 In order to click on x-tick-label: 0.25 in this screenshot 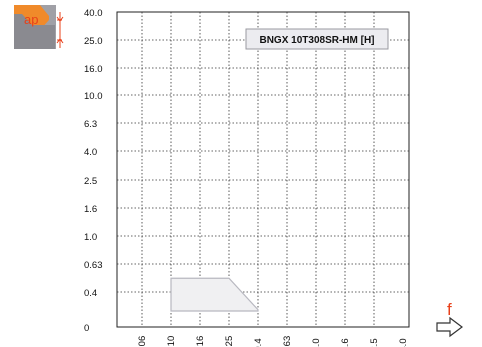, I will do `click(229, 341)`.